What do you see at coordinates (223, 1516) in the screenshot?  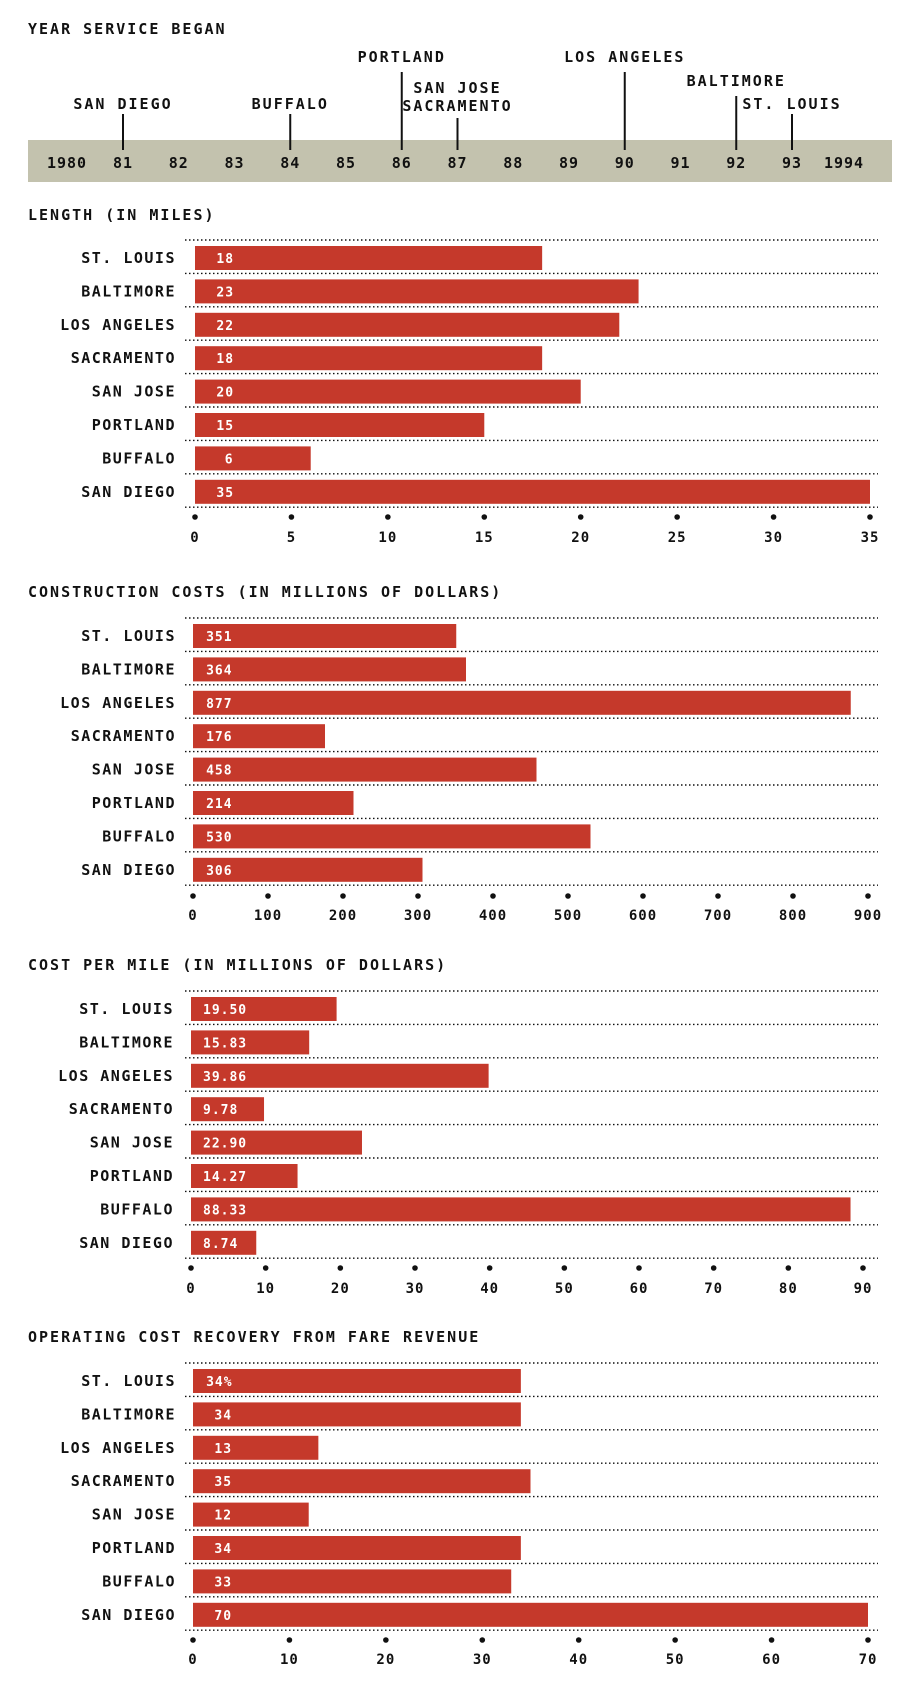 I see `bar-value-label: 12` at bounding box center [223, 1516].